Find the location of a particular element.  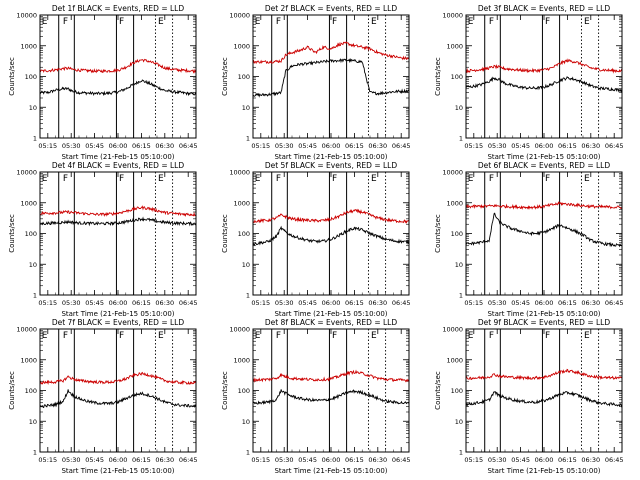

chart-title: Det 4f BLACK = Events, RED = LLD is located at coordinates (118, 165).